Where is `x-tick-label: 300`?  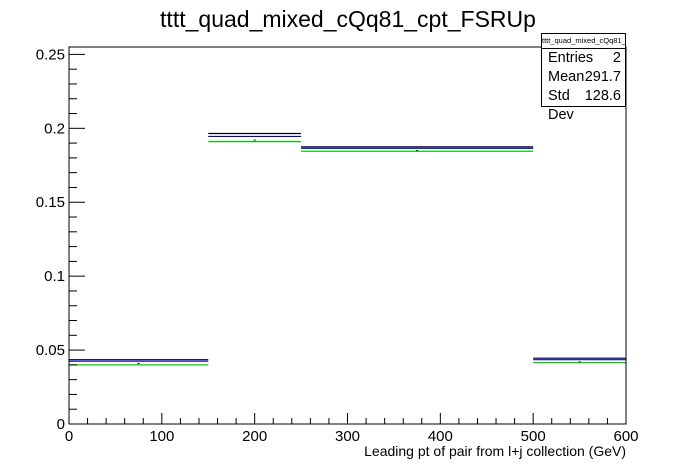 x-tick-label: 300 is located at coordinates (347, 436).